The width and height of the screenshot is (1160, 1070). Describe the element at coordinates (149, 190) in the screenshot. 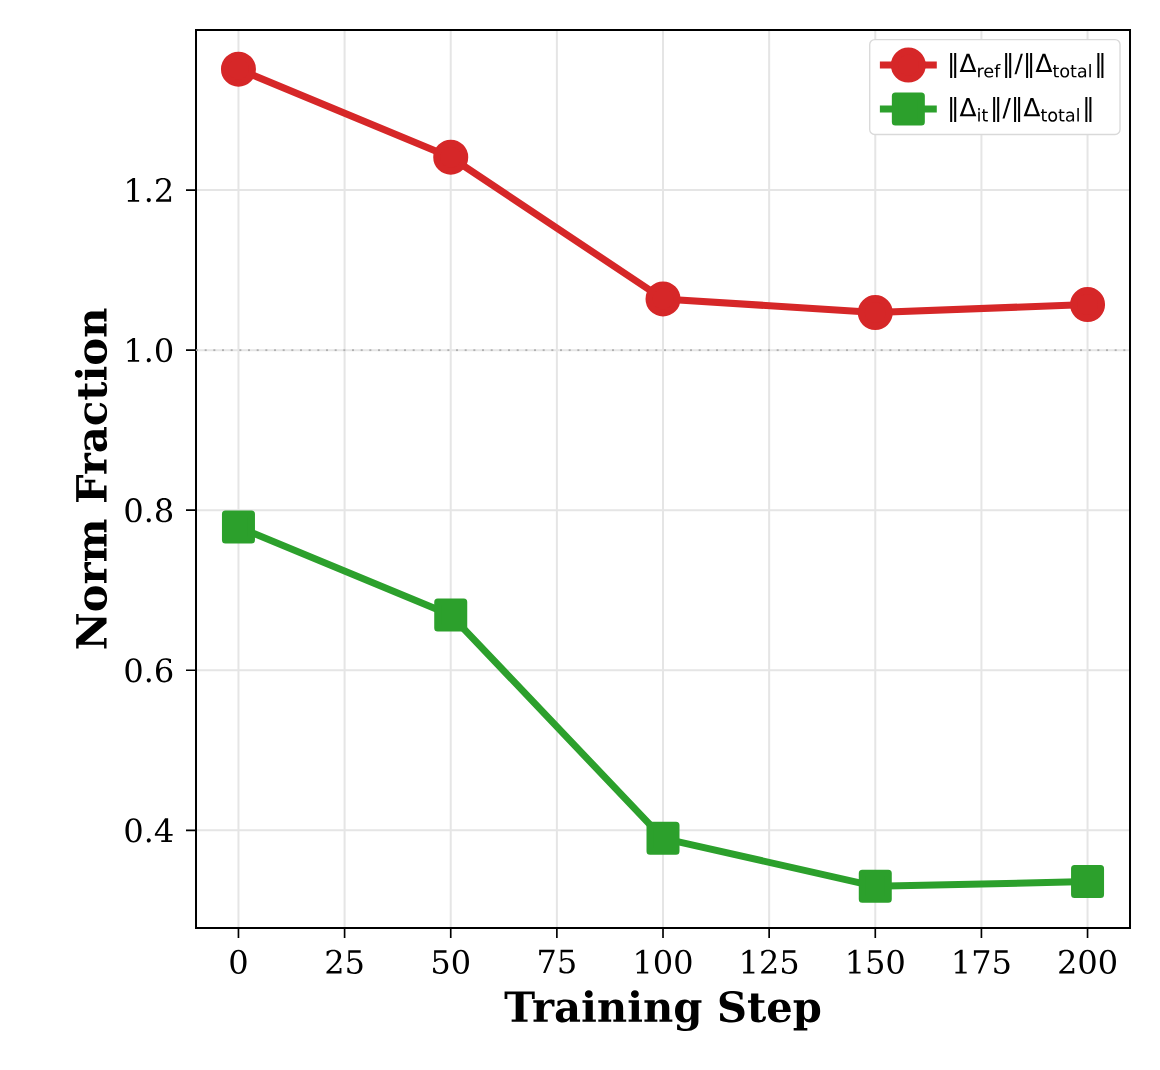

I see `y-tick-label: 1.2` at that location.